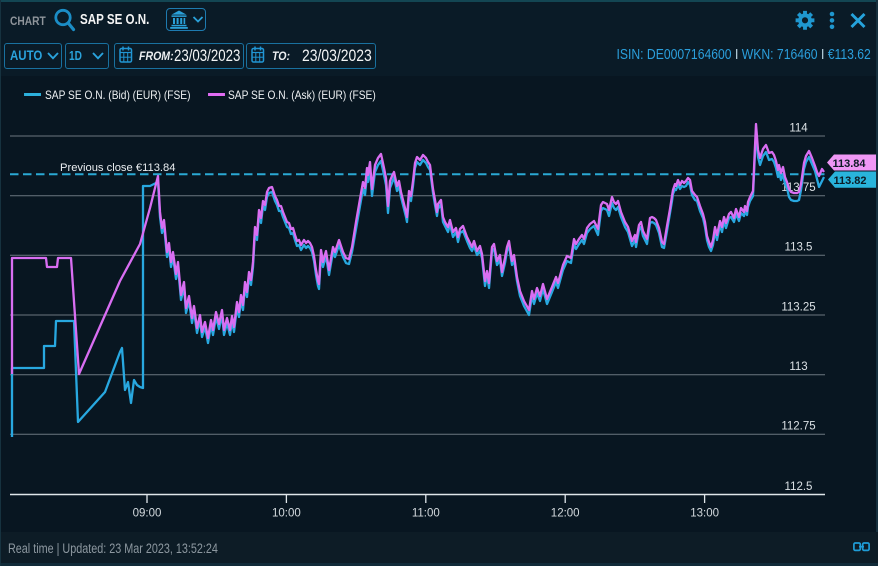 The image size is (878, 566). Describe the element at coordinates (426, 514) in the screenshot. I see `svg-text: 11:00` at that location.